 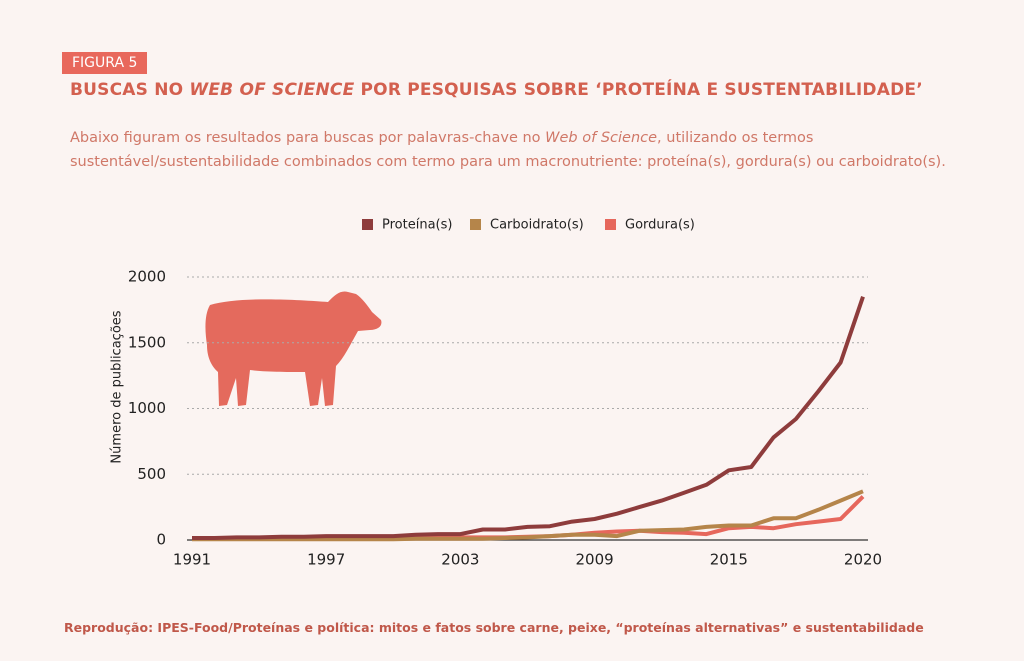 What do you see at coordinates (417, 225) in the screenshot?
I see `legend-label: Proteína(s)` at bounding box center [417, 225].